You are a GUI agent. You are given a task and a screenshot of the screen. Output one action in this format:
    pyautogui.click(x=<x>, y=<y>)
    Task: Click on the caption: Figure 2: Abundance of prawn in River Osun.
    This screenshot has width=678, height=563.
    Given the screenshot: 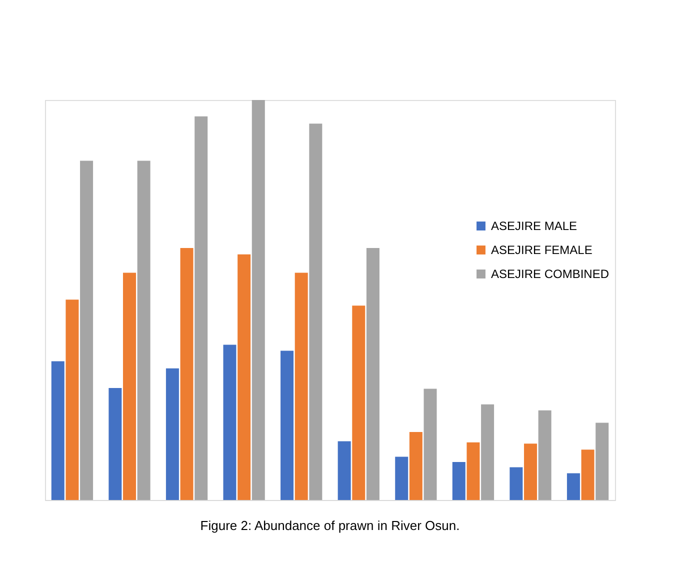 What is the action you would take?
    pyautogui.click(x=330, y=525)
    